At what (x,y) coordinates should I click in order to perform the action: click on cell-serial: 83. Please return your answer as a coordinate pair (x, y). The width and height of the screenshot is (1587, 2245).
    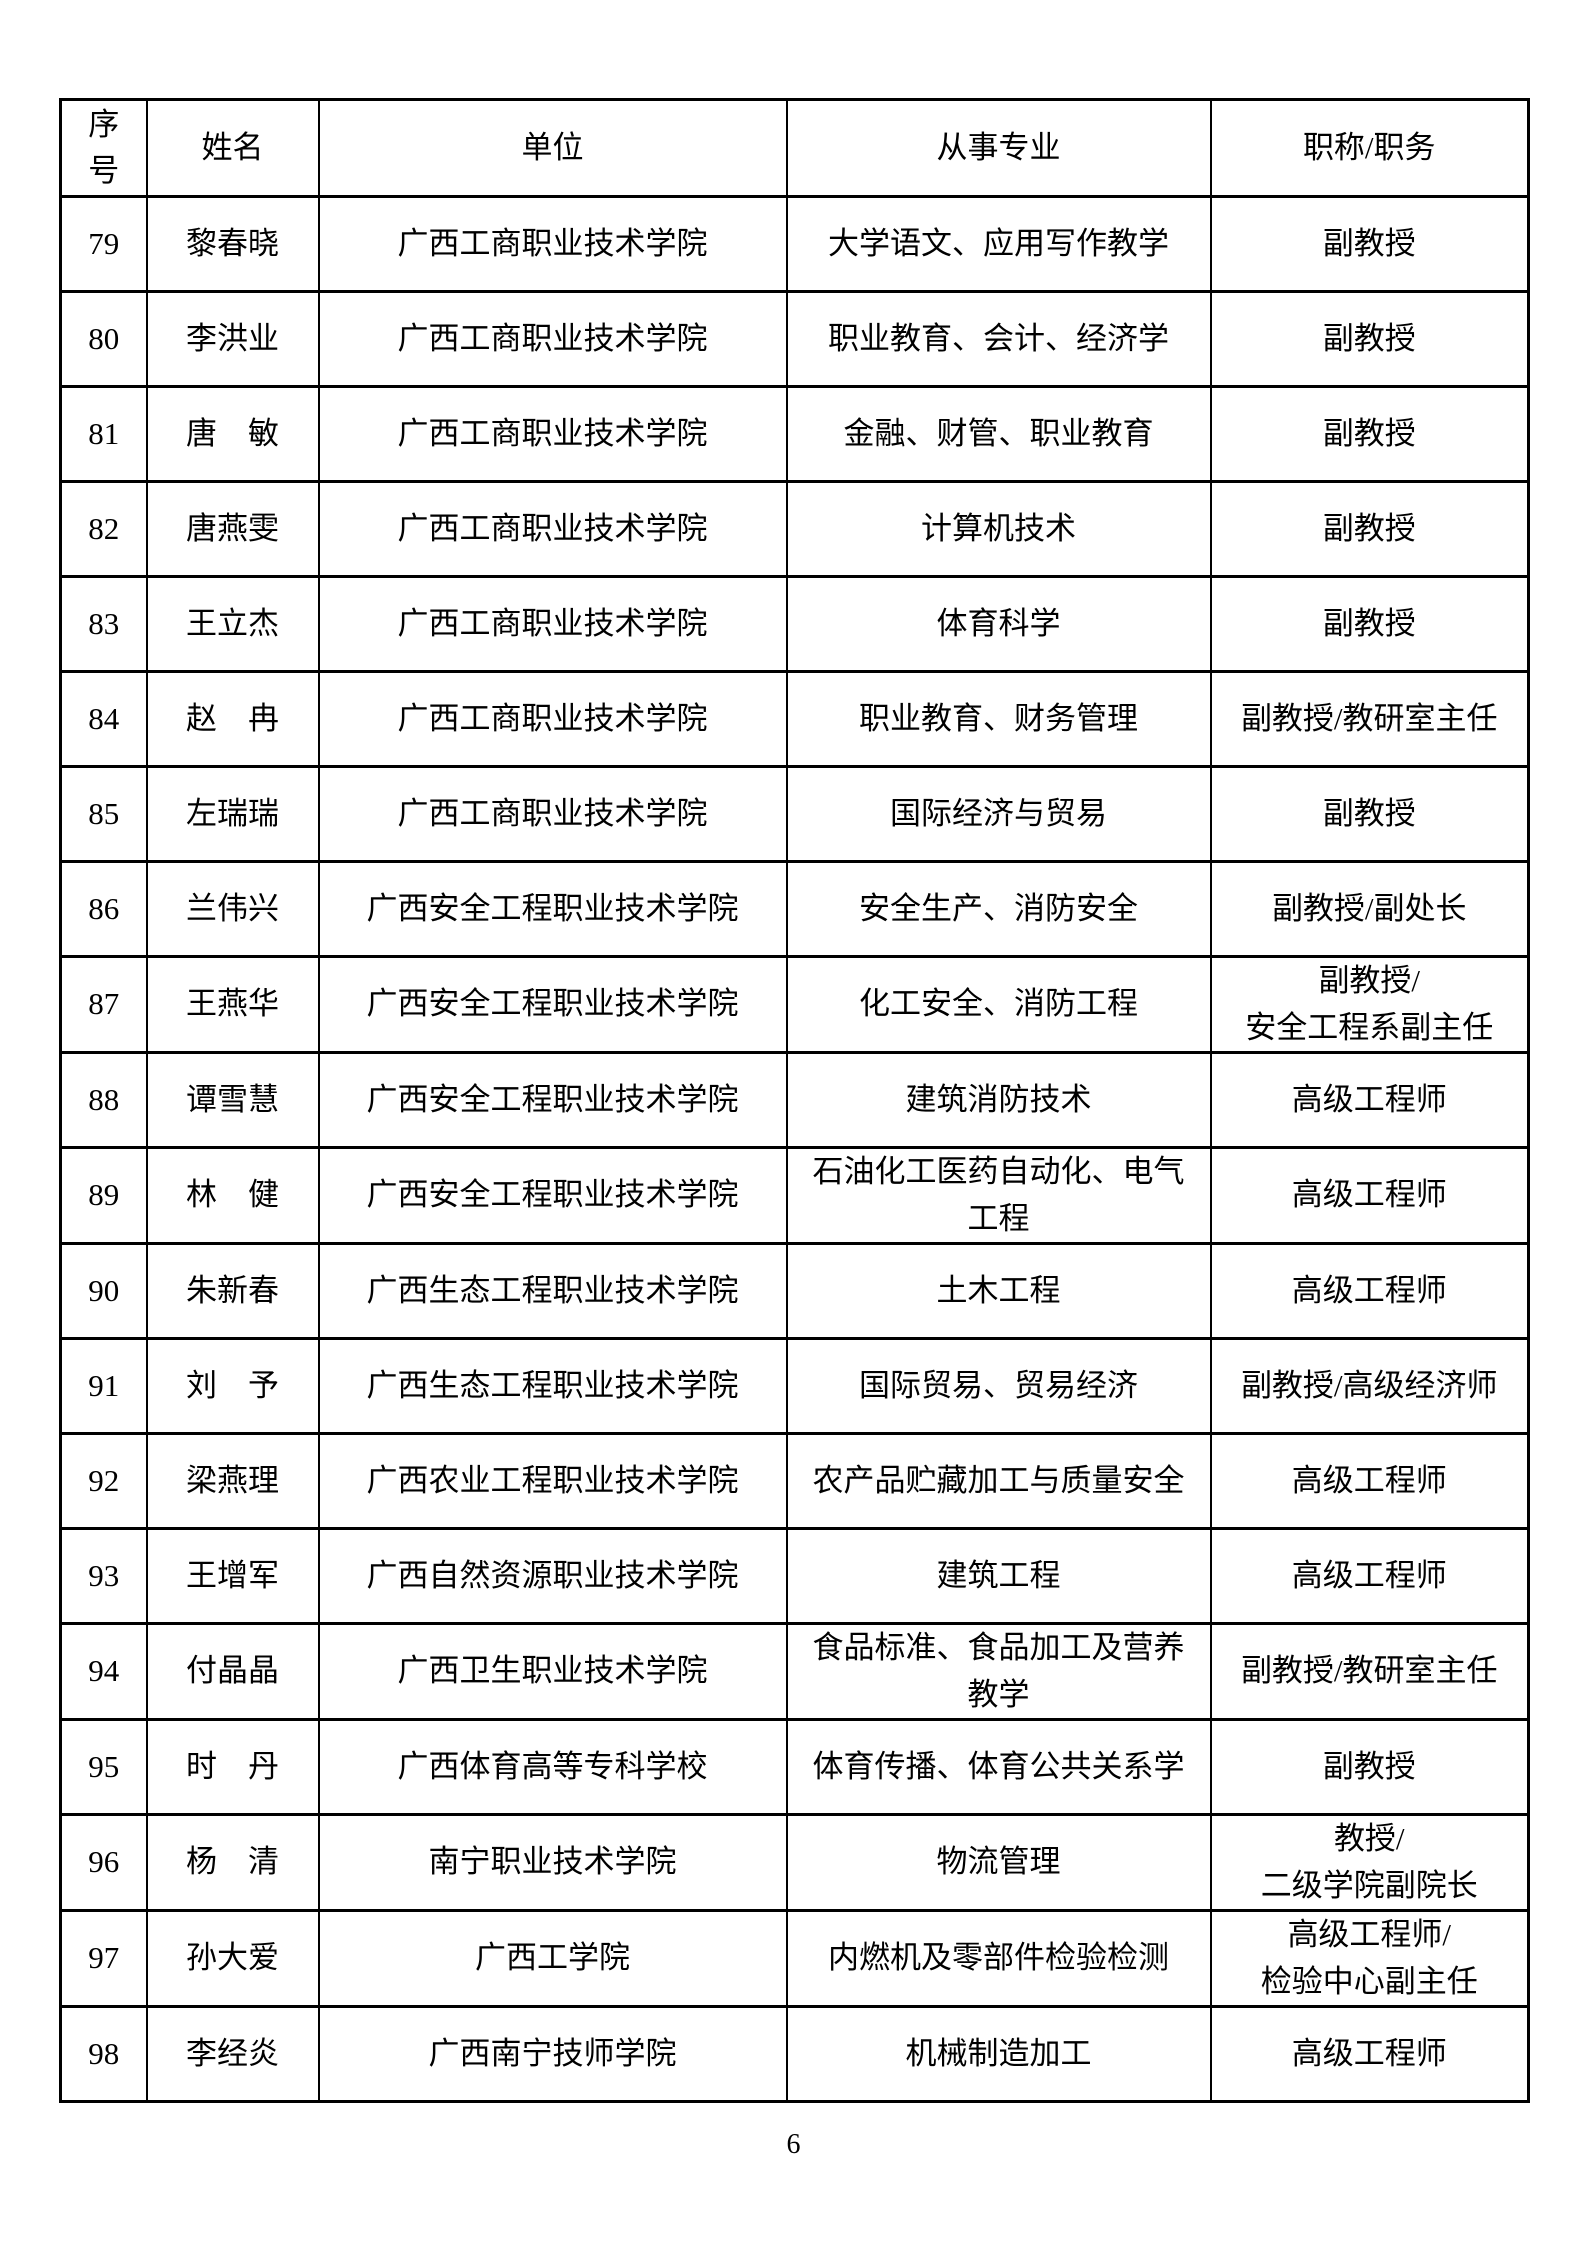
    Looking at the image, I should click on (103, 624).